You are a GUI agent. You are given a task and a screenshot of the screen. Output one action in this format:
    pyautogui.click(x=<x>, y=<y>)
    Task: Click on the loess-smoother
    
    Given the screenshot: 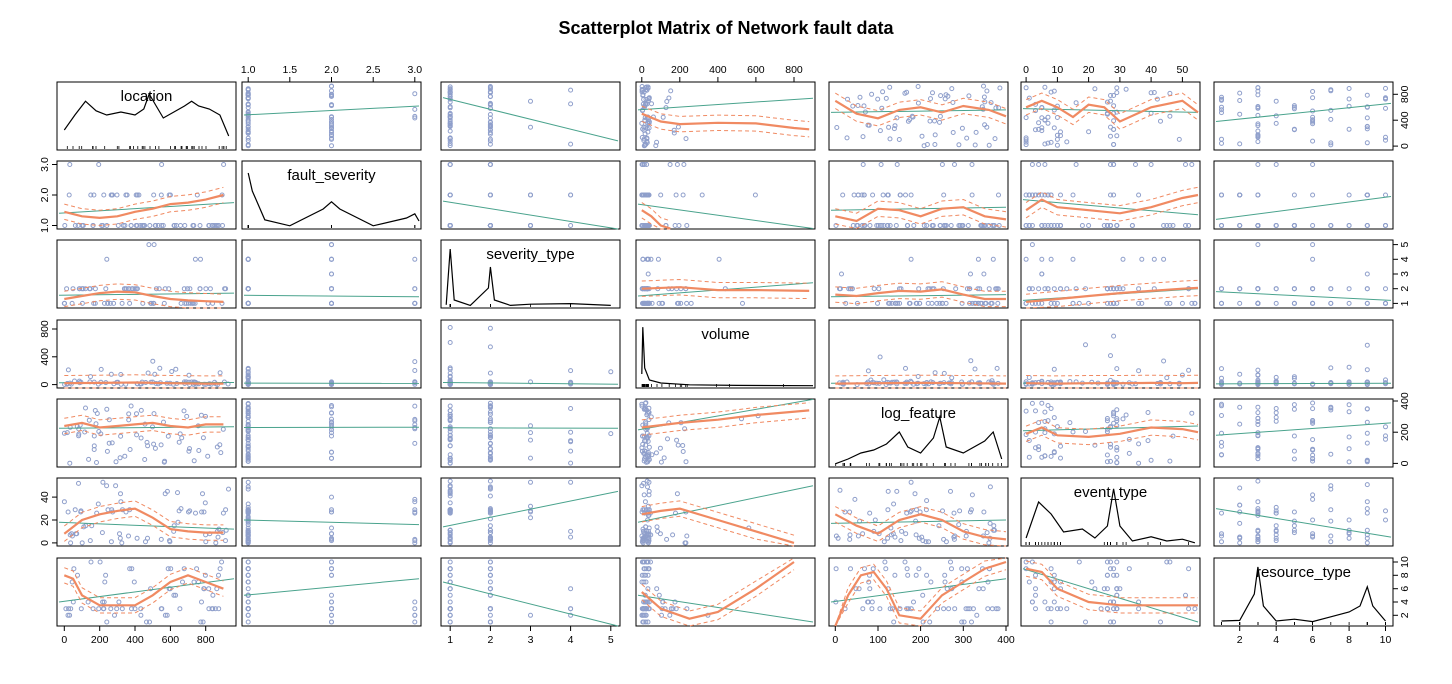 What is the action you would take?
    pyautogui.click(x=656, y=219)
    